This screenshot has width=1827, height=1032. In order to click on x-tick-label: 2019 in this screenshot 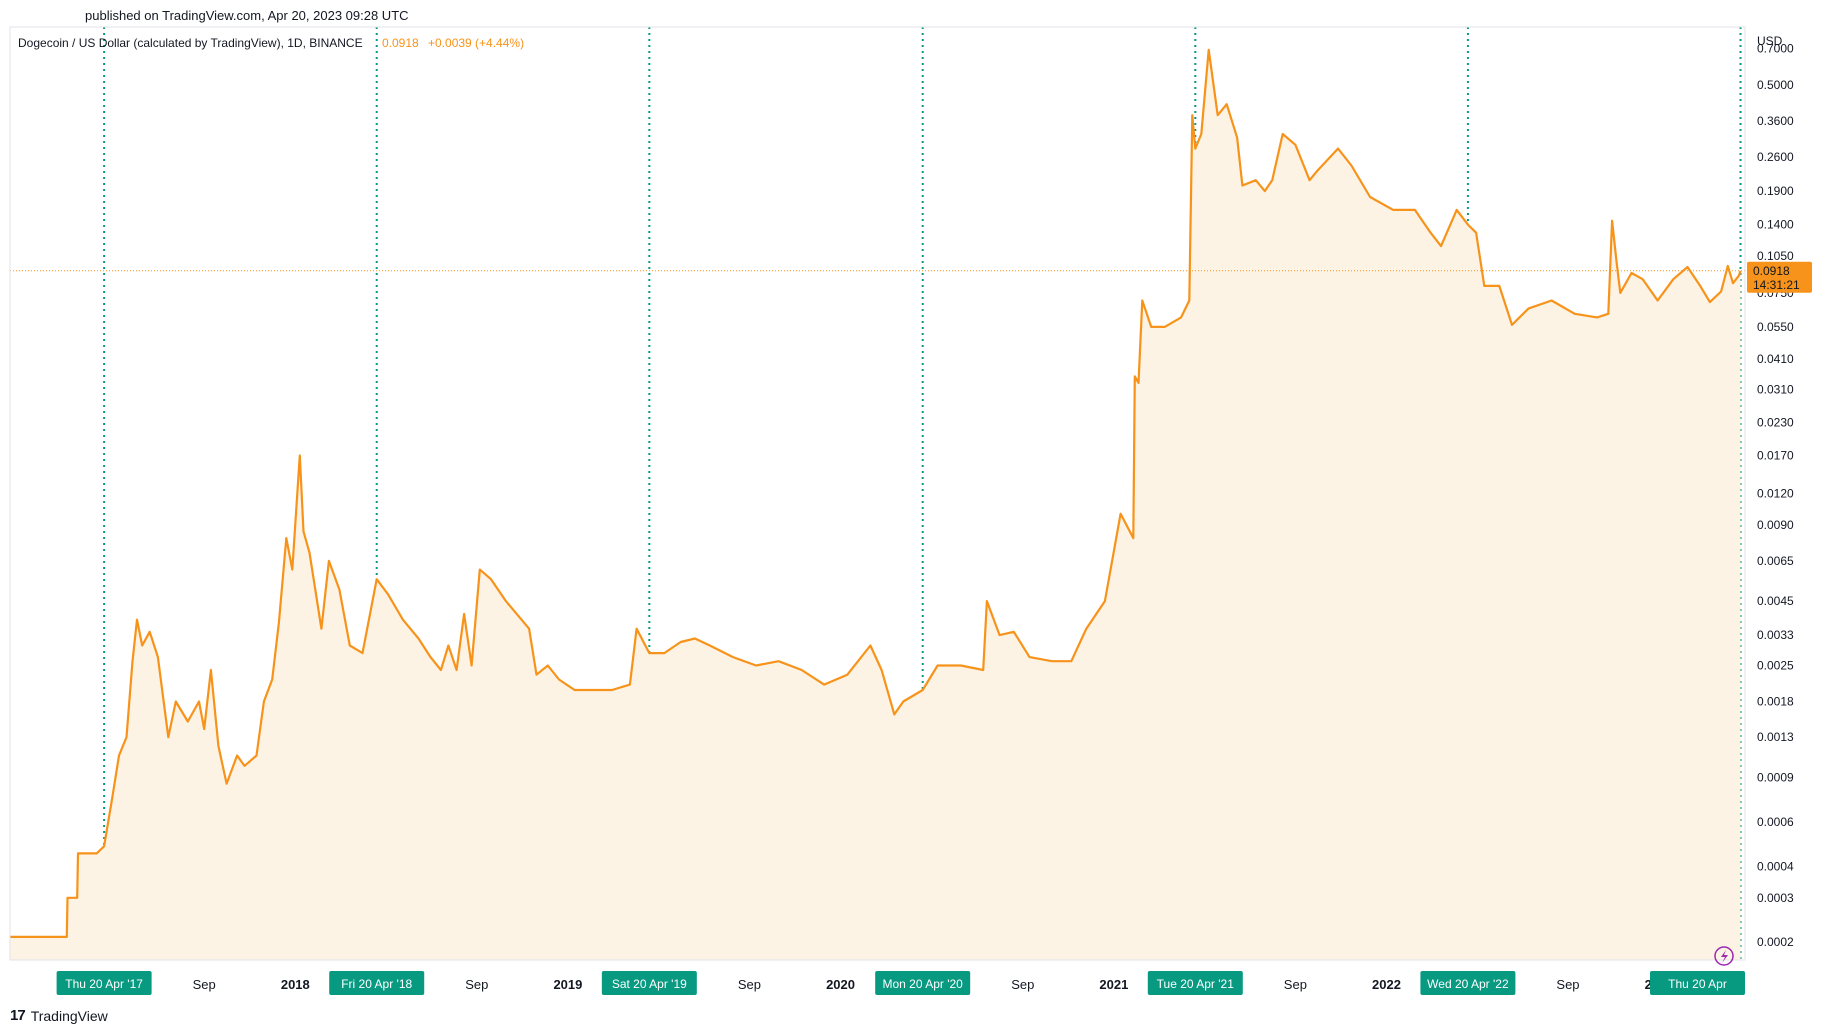, I will do `click(567, 984)`.